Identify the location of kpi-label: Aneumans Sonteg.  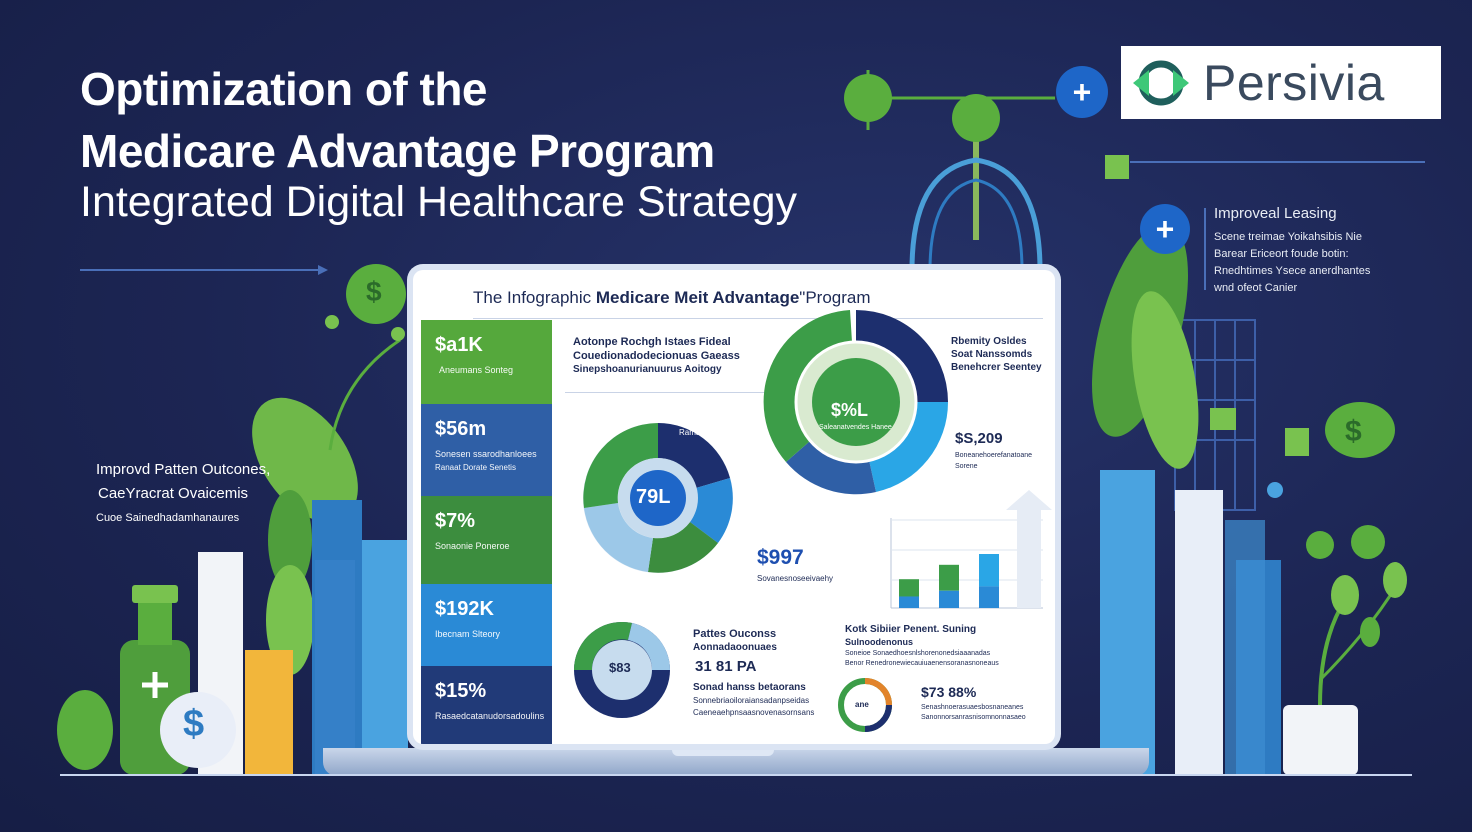
(476, 370).